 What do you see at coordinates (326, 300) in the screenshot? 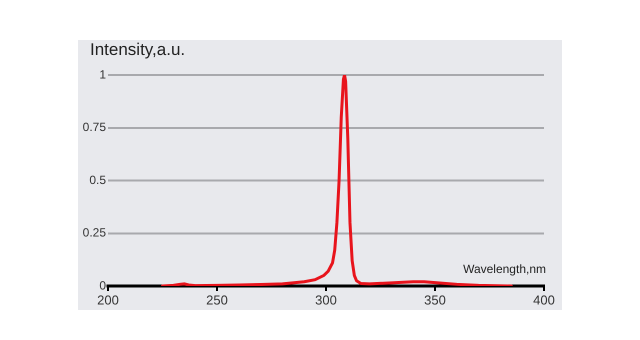
I see `x-tick-label: 300` at bounding box center [326, 300].